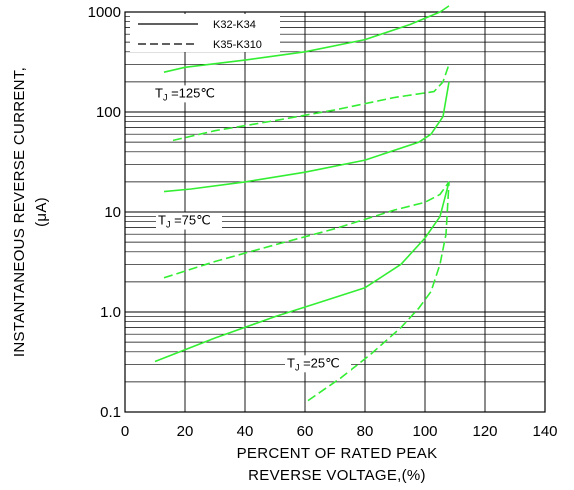 The image size is (574, 490). I want to click on x-axis-title: PERCENT OF RATED PEAK REVERSE VOLTAGE,(%), so click(337, 464).